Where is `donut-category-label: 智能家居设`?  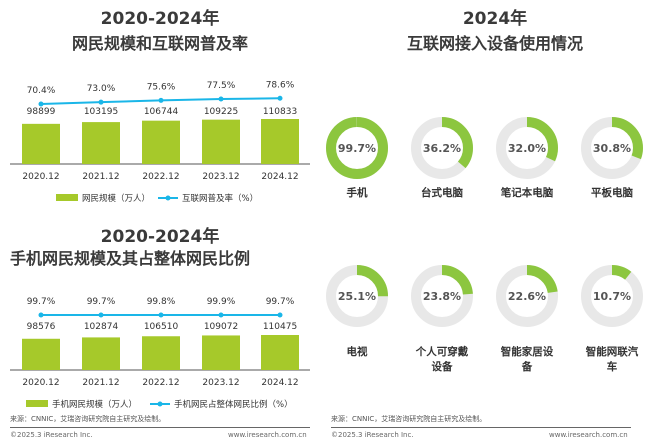
donut-category-label: 智能家居设 is located at coordinates (527, 351).